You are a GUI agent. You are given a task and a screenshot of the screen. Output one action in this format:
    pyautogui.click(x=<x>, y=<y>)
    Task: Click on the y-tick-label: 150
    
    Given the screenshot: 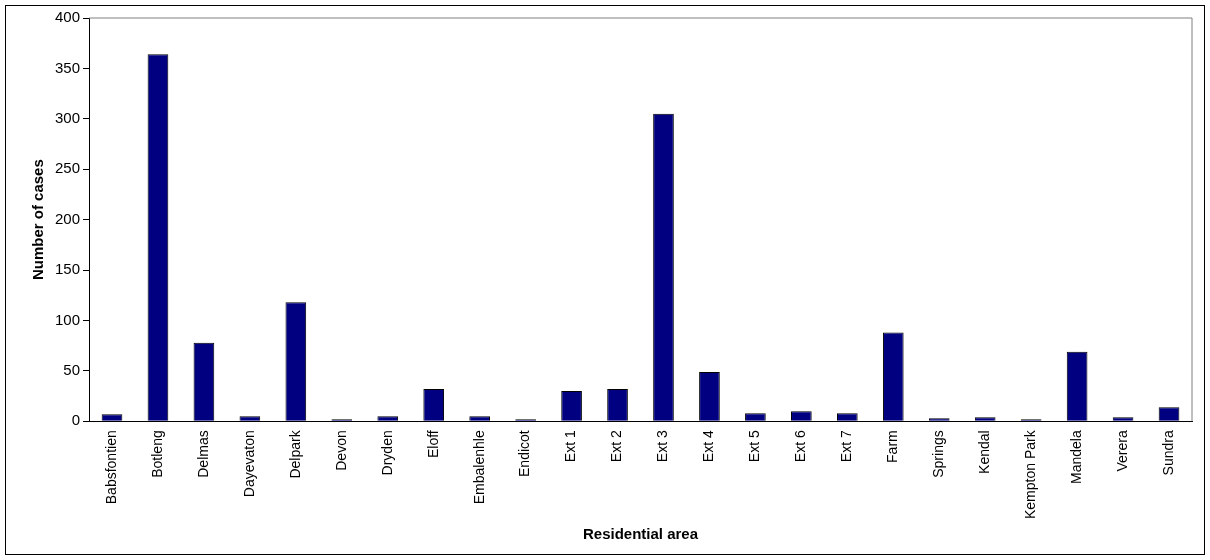 What is the action you would take?
    pyautogui.click(x=68, y=269)
    